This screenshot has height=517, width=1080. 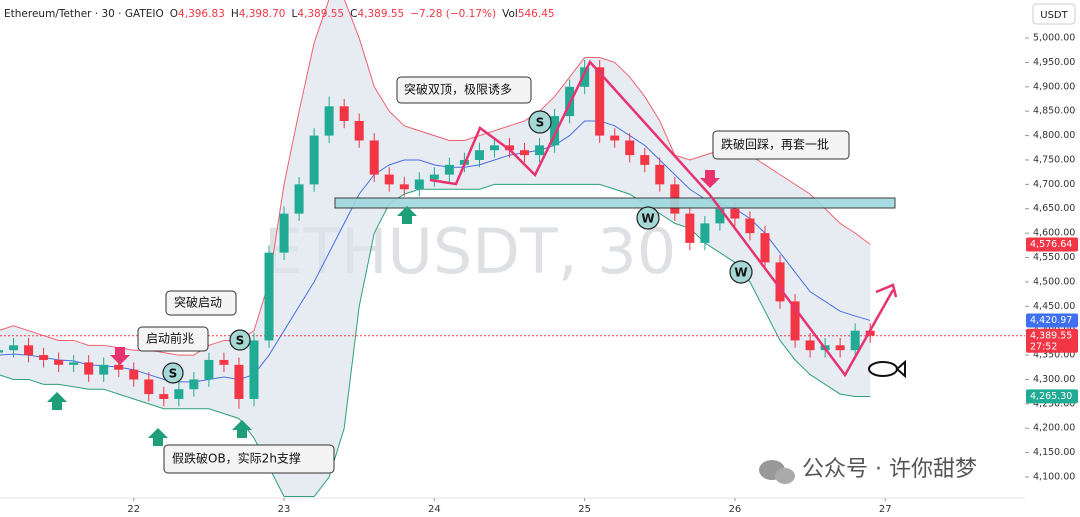 What do you see at coordinates (201, 14) in the screenshot?
I see `header-field: 4,396.83` at bounding box center [201, 14].